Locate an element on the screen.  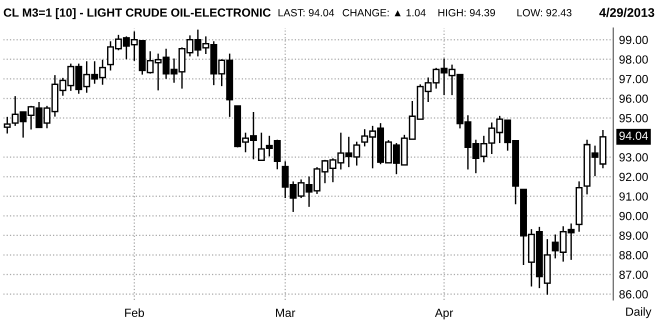
text: 4/29/2013 is located at coordinates (626, 13).